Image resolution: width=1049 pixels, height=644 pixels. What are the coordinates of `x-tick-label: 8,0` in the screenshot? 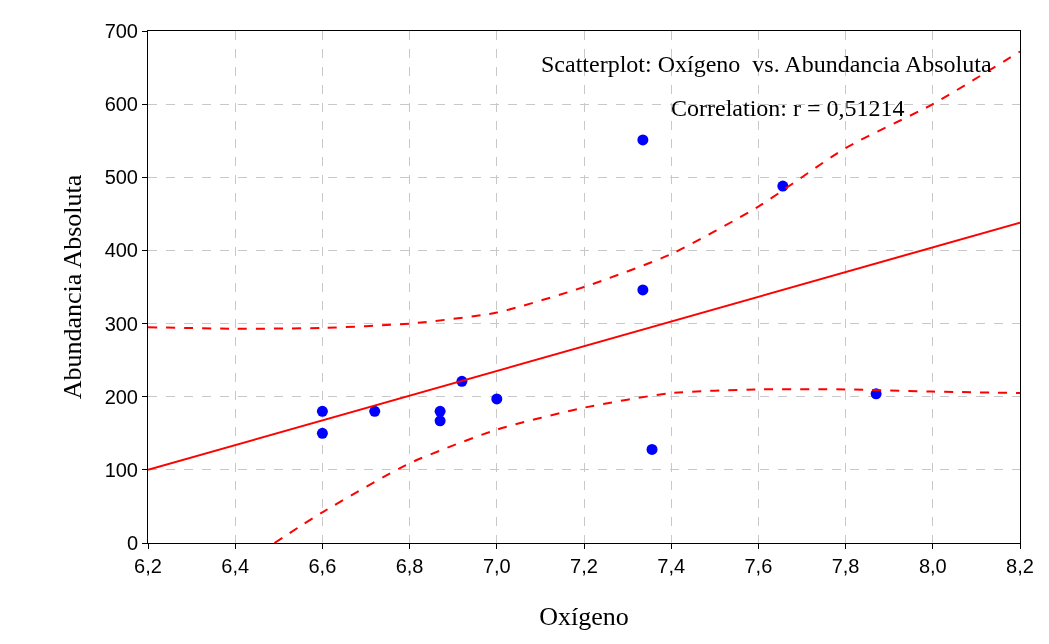 It's located at (932, 566).